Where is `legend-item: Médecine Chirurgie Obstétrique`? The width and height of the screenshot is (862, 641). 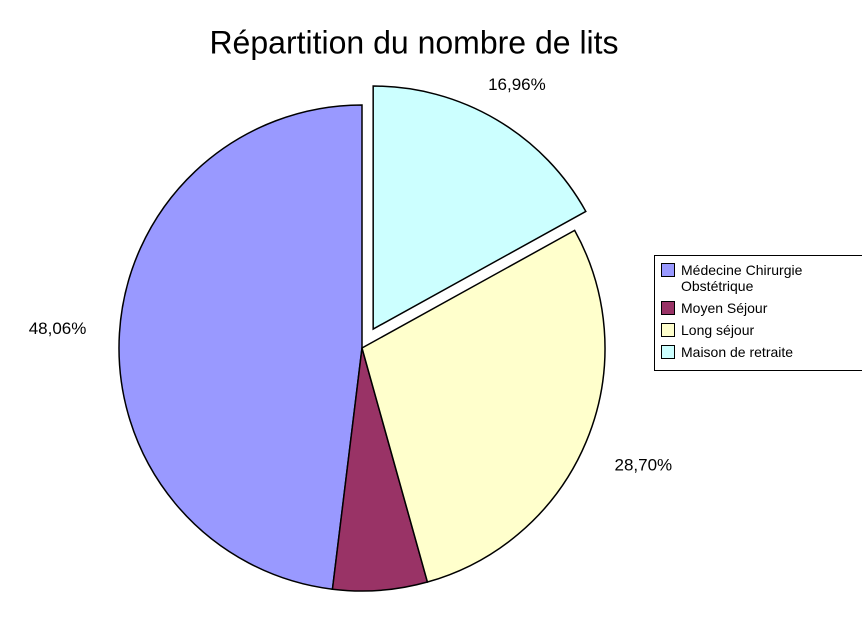 legend-item: Médecine Chirurgie Obstétrique is located at coordinates (761, 278).